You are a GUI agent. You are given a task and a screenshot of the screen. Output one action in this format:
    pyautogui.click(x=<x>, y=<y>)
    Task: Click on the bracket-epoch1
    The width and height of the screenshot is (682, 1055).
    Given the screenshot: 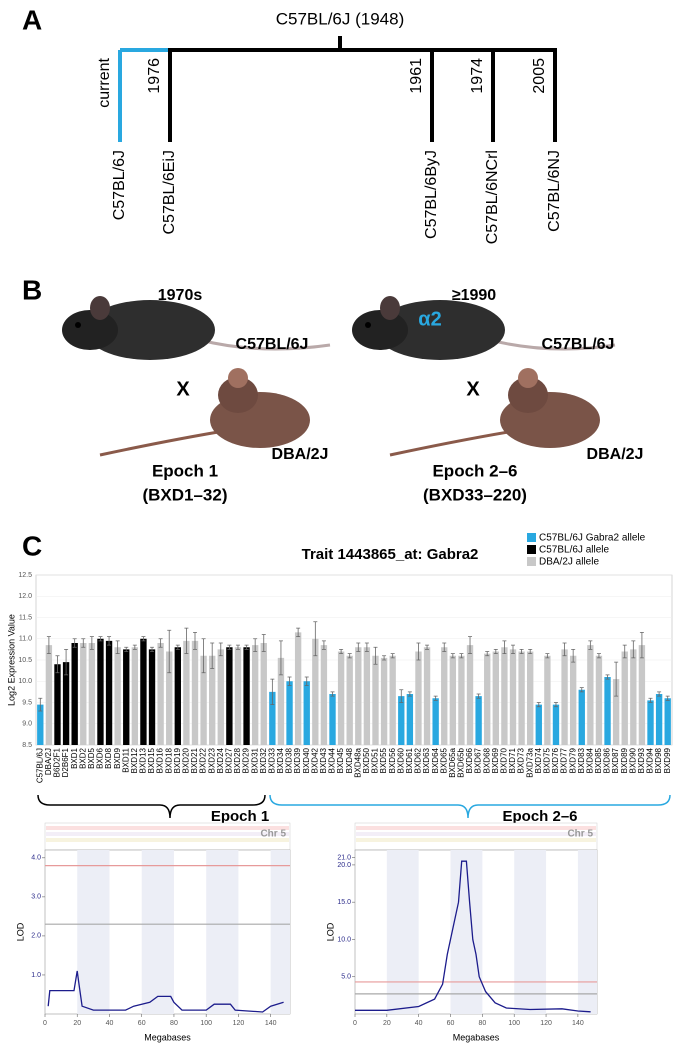 What is the action you would take?
    pyautogui.click(x=151, y=806)
    